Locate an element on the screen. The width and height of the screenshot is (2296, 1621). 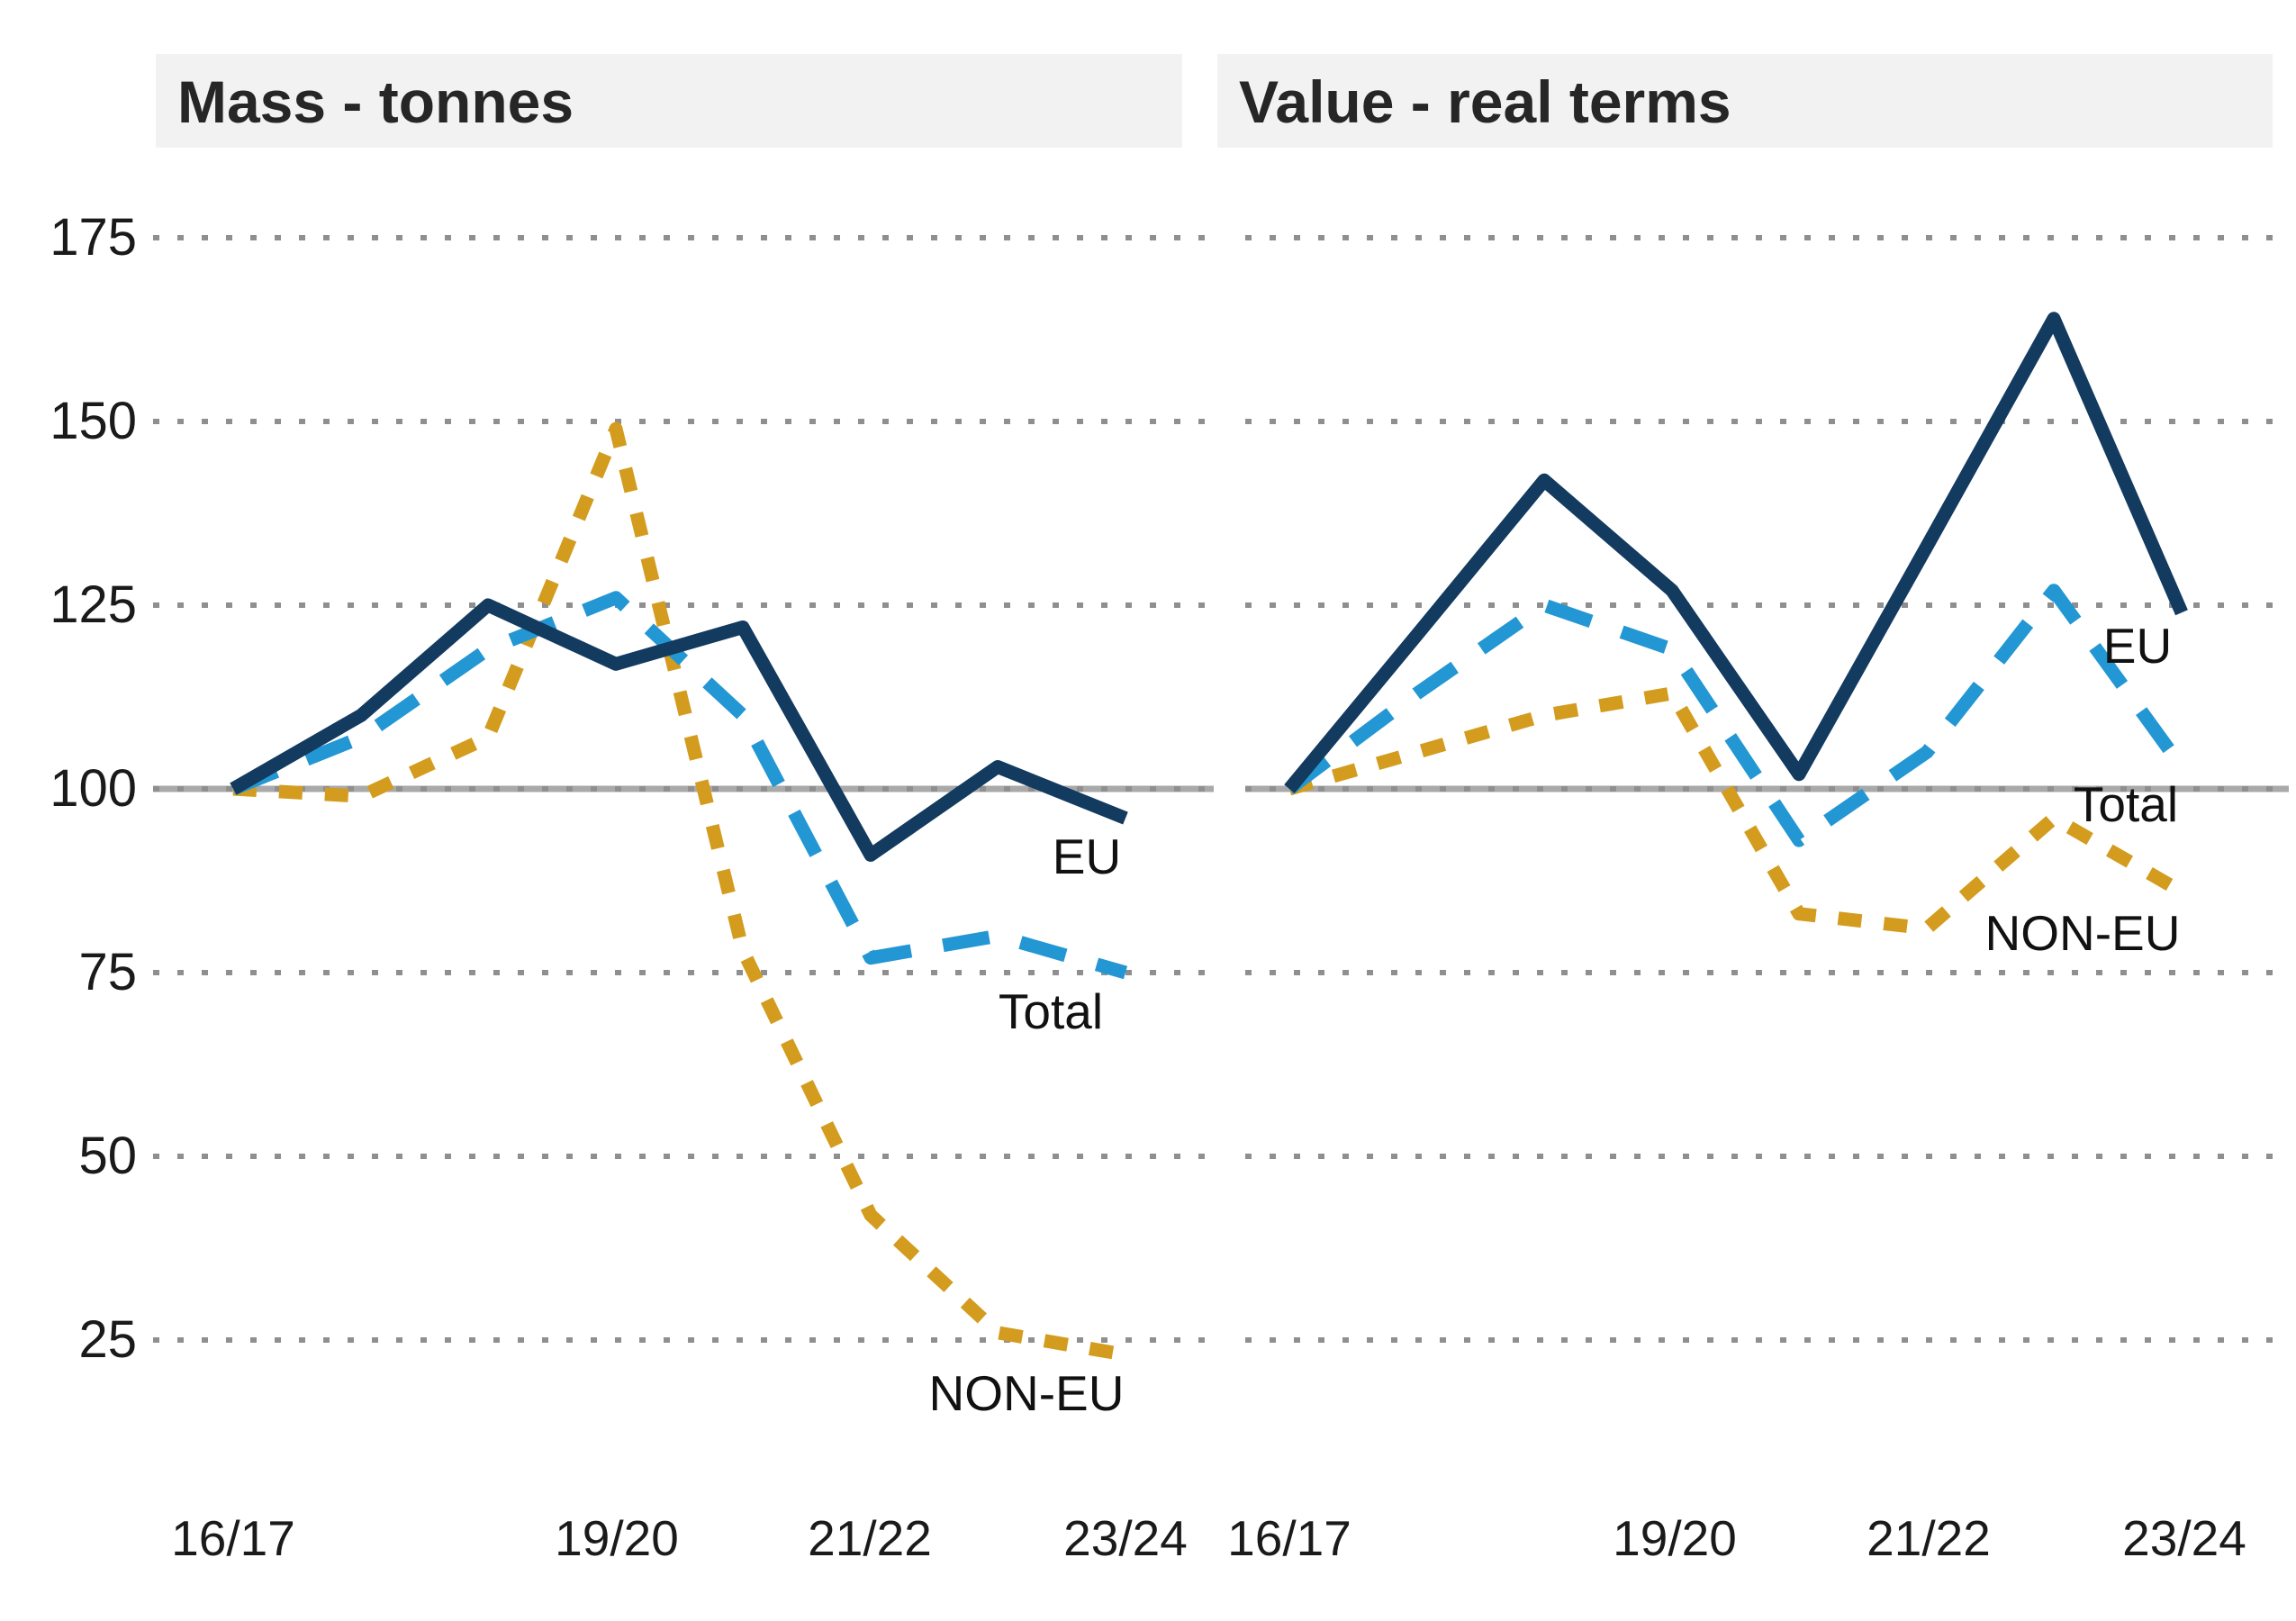
y-tick-100: 100 is located at coordinates (94, 788).